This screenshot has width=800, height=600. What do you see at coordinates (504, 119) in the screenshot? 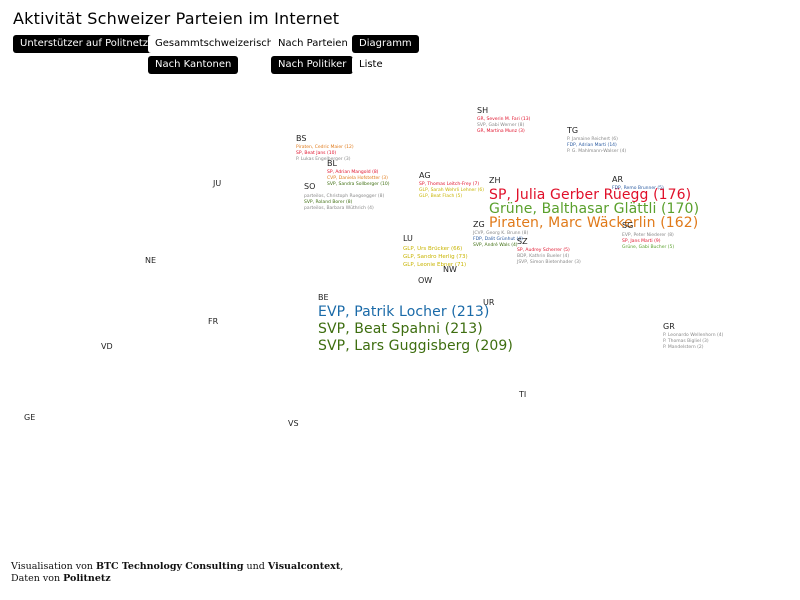
I see `entry-sh-1: GR, Severin M. Fari (13)` at bounding box center [504, 119].